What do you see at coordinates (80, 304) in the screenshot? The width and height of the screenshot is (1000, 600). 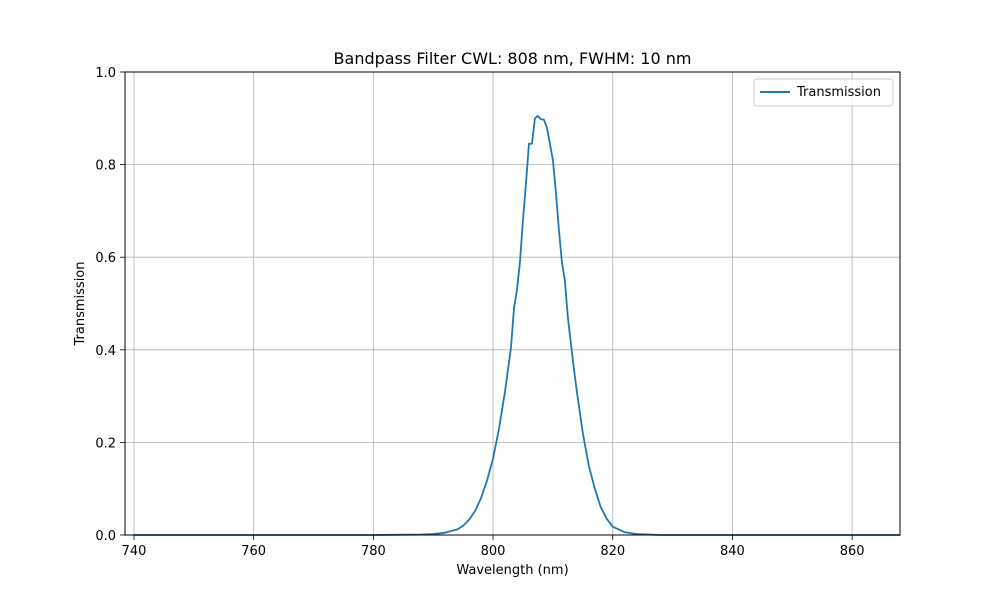 I see `y-axis-label: Transmission` at bounding box center [80, 304].